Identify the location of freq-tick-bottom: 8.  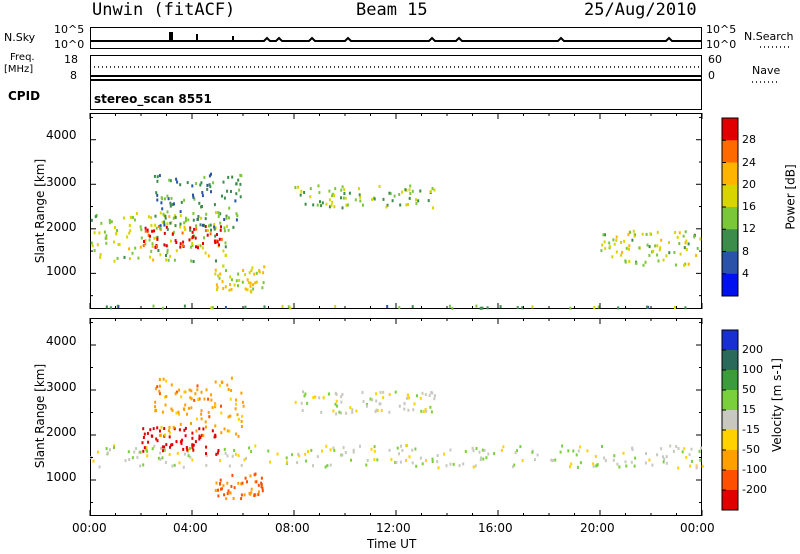
(73, 75).